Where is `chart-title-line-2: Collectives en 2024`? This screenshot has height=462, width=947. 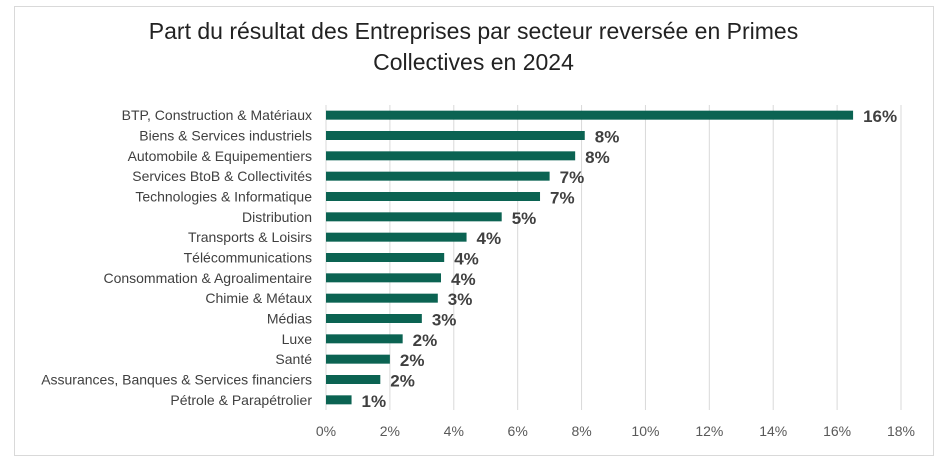 chart-title-line-2: Collectives en 2024 is located at coordinates (473, 62).